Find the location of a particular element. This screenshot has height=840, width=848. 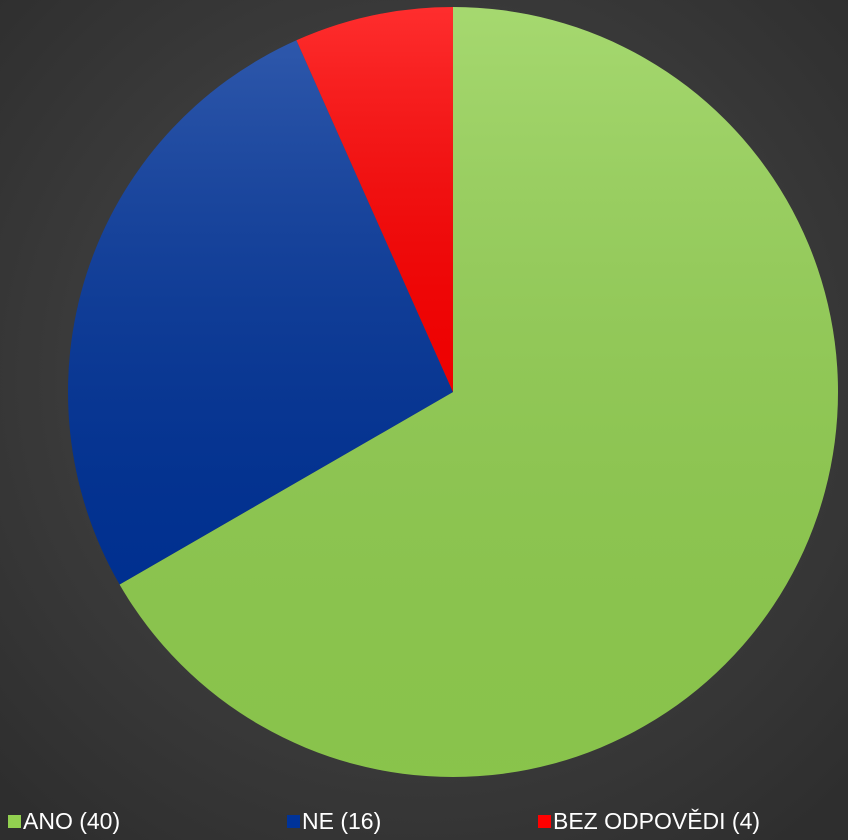

legend-label: ANO (40) is located at coordinates (71, 821).